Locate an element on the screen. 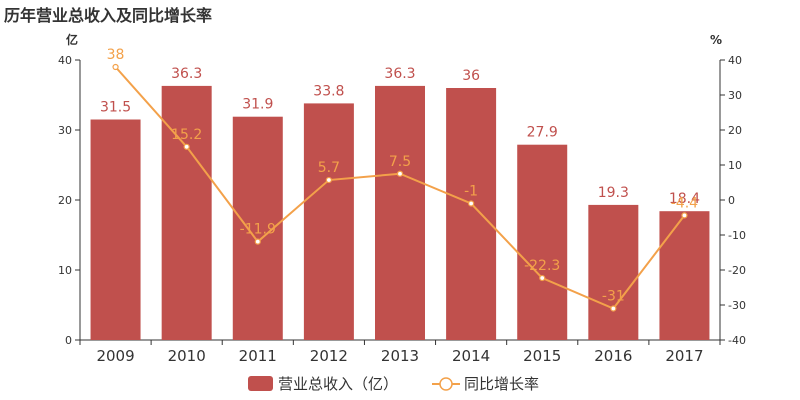  line-value-label: -22.3 is located at coordinates (542, 266).